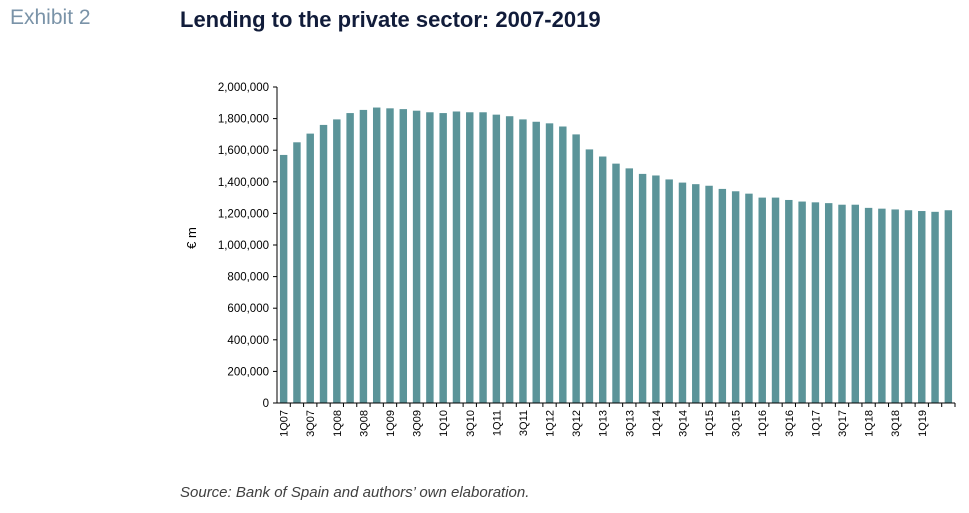 This screenshot has height=513, width=969. Describe the element at coordinates (285, 423) in the screenshot. I see `x-tick-label: 1Q07` at that location.